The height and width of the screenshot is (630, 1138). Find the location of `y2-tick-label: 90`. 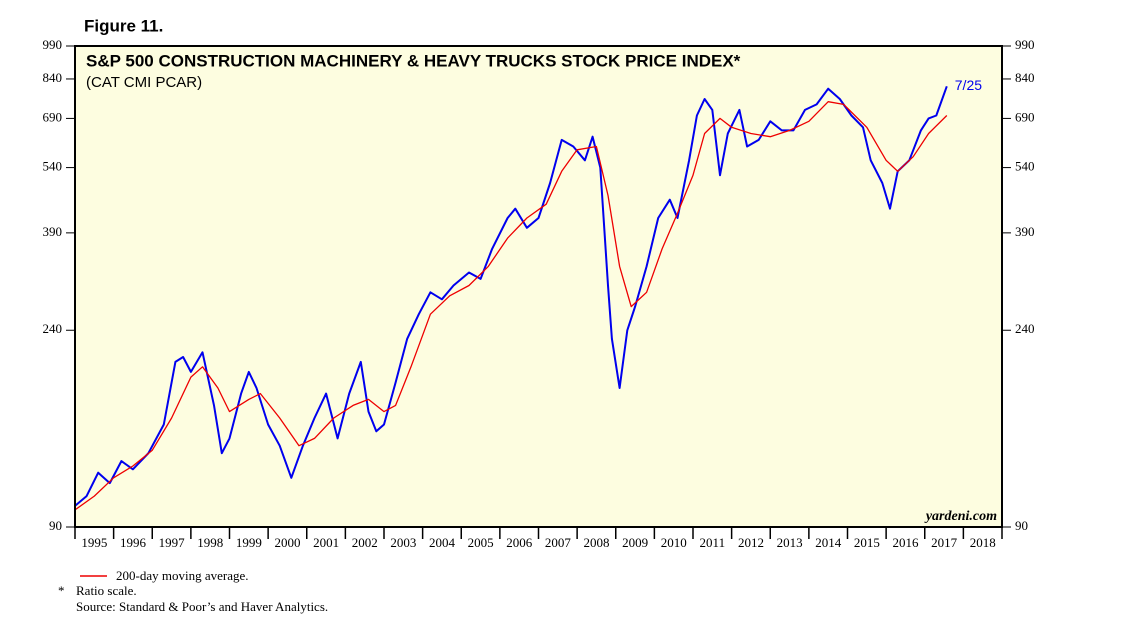

y2-tick-label: 90 is located at coordinates (1021, 525).